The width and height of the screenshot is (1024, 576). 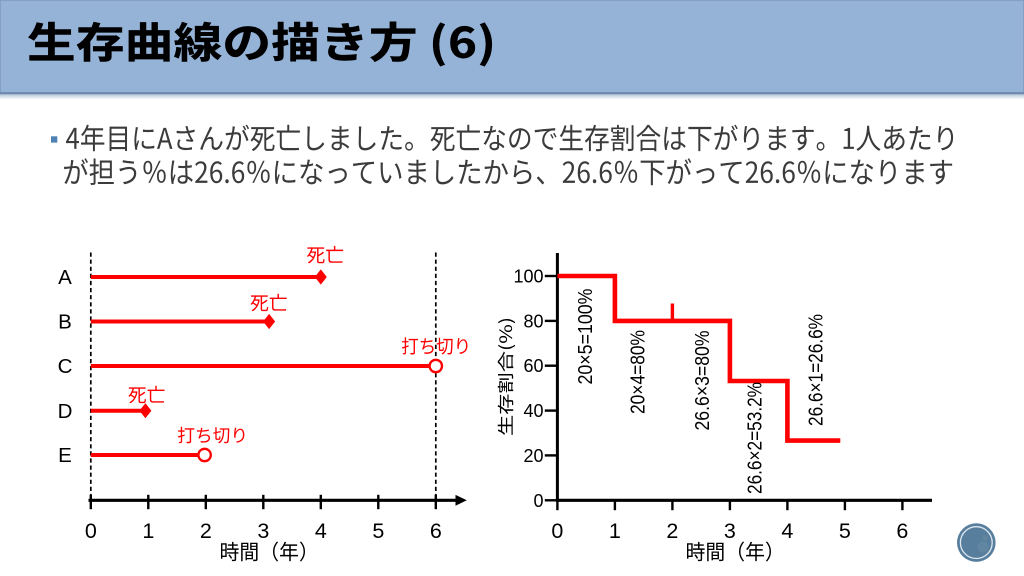 I want to click on svg-text: A, so click(x=65, y=277).